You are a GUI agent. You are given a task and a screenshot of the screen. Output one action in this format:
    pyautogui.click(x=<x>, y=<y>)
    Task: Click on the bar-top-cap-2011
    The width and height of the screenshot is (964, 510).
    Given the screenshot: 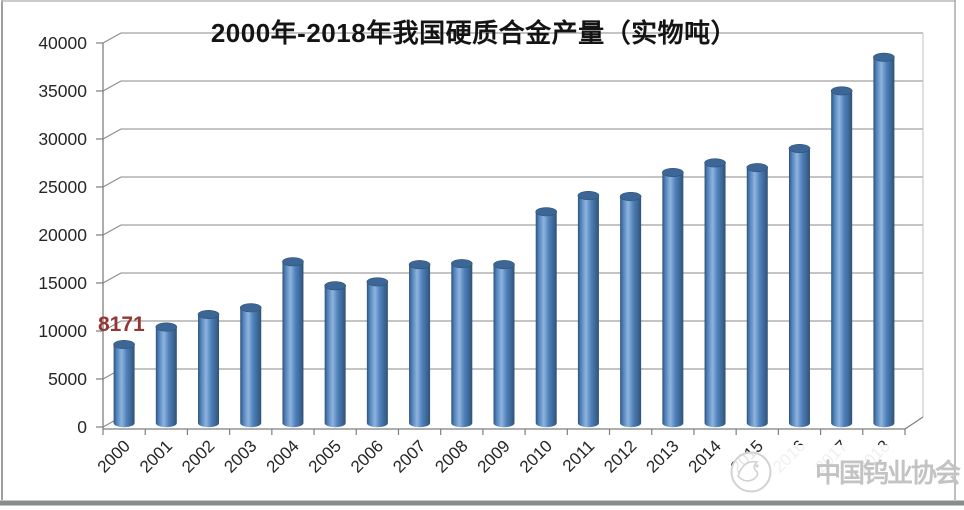 What is the action you would take?
    pyautogui.click(x=588, y=195)
    